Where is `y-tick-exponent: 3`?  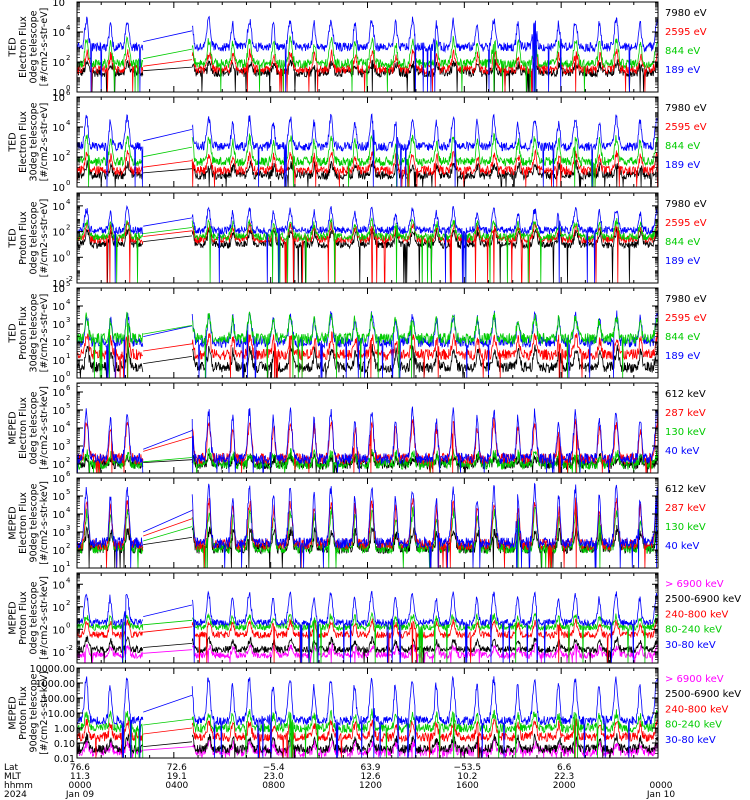 y-tick-exponent: 3 is located at coordinates (68, 442).